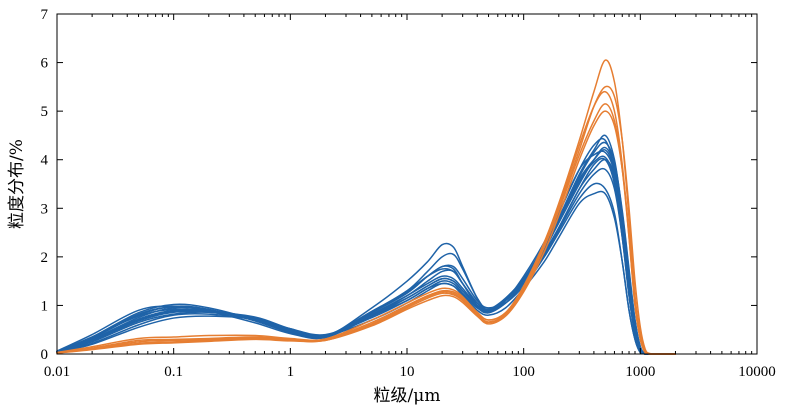 The image size is (786, 409). Describe the element at coordinates (45, 112) in the screenshot. I see `y-tick-label: 5` at that location.